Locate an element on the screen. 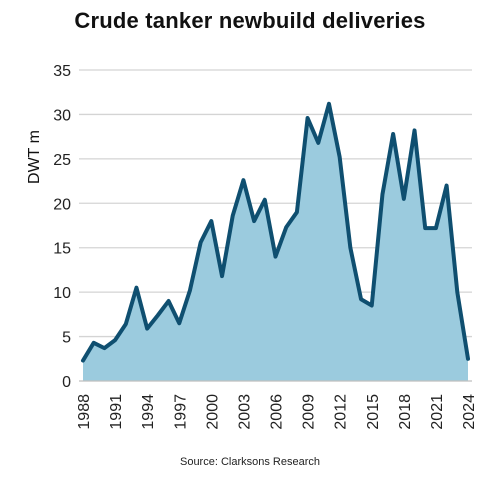 Image resolution: width=500 pixels, height=489 pixels. x-tick-label: 2006 is located at coordinates (277, 412).